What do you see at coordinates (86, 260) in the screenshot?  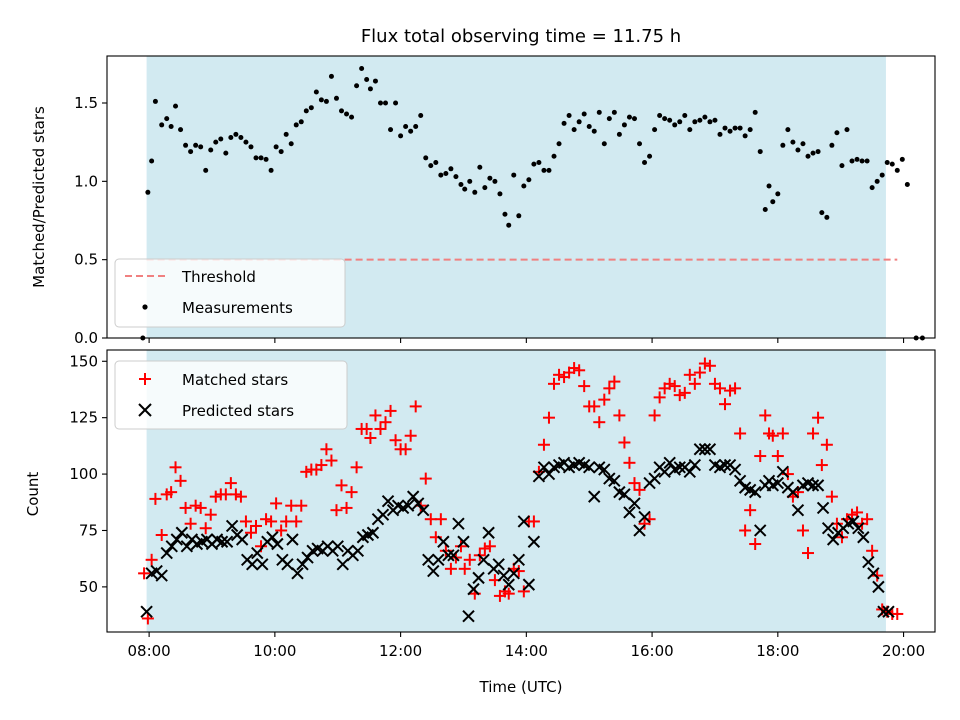 I see `y-tick-label: 0.5` at bounding box center [86, 260].